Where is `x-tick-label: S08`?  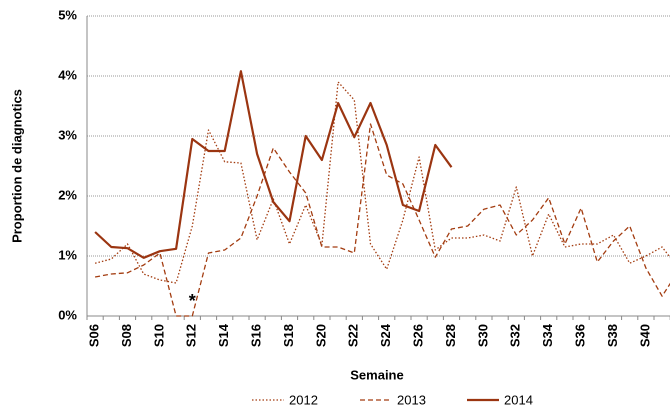 x-tick-label: S08 is located at coordinates (126, 335).